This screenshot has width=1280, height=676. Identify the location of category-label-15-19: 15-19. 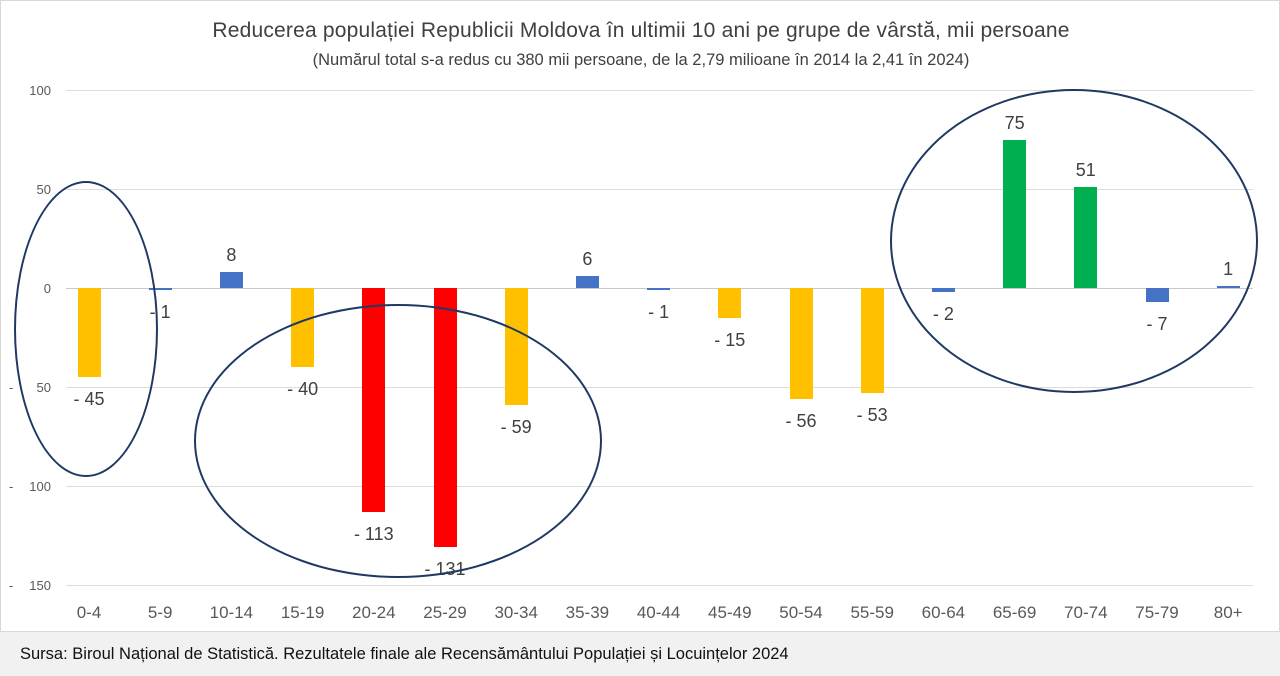
(302, 612).